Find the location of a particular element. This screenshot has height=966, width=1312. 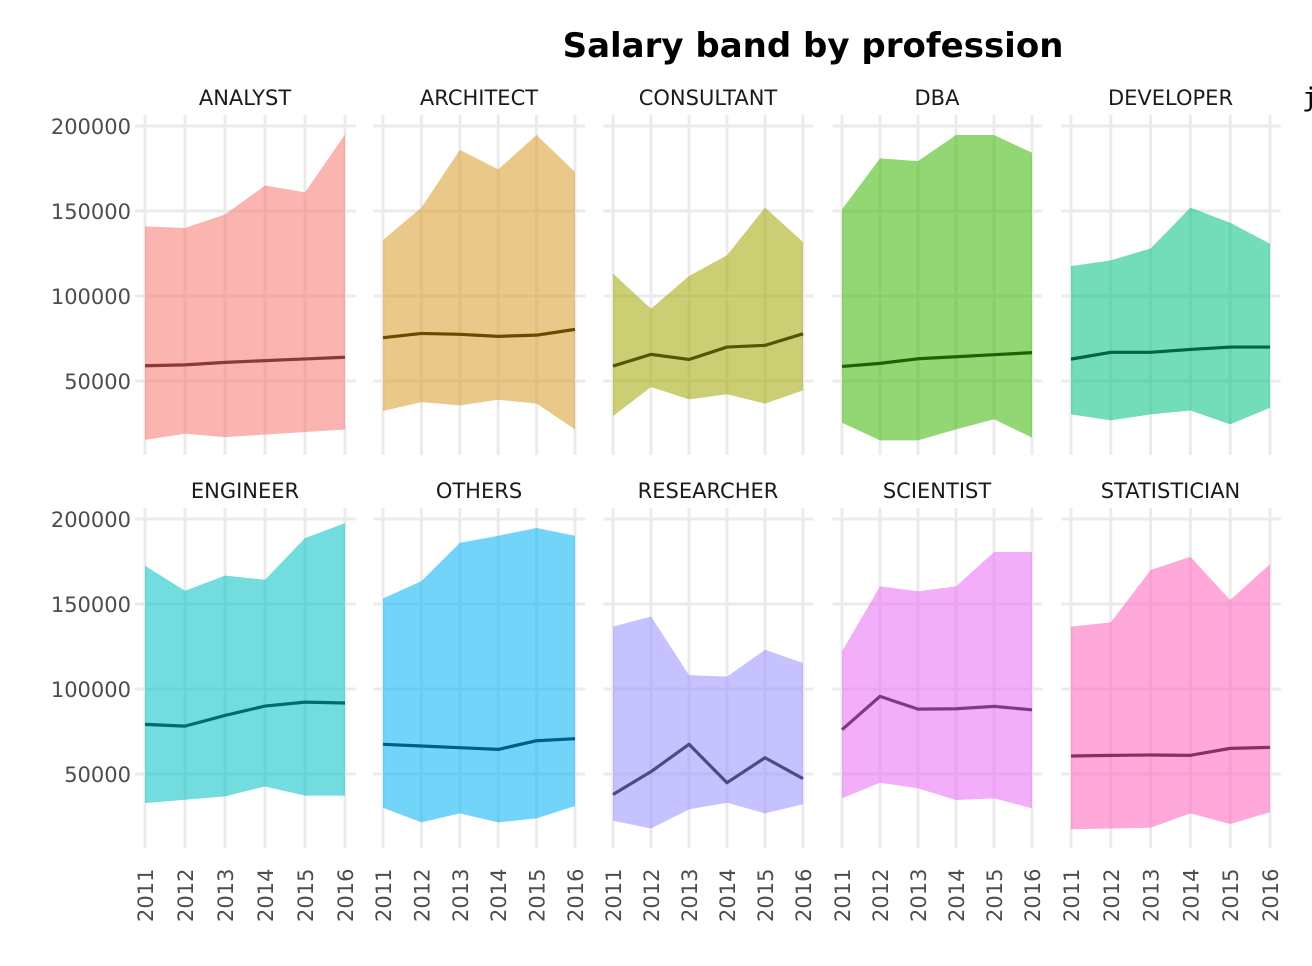

facet-strip-label: ANALYST is located at coordinates (245, 98).